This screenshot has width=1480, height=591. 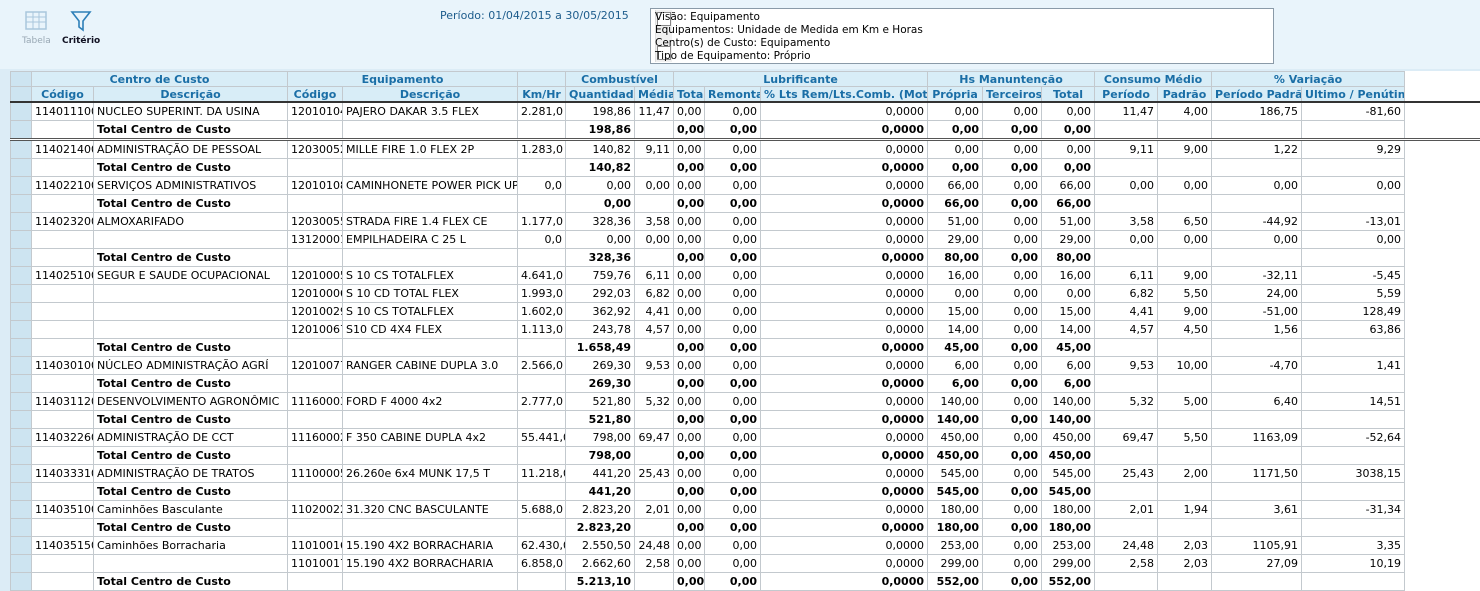 What do you see at coordinates (600, 348) in the screenshot?
I see `cell: 1.658,49` at bounding box center [600, 348].